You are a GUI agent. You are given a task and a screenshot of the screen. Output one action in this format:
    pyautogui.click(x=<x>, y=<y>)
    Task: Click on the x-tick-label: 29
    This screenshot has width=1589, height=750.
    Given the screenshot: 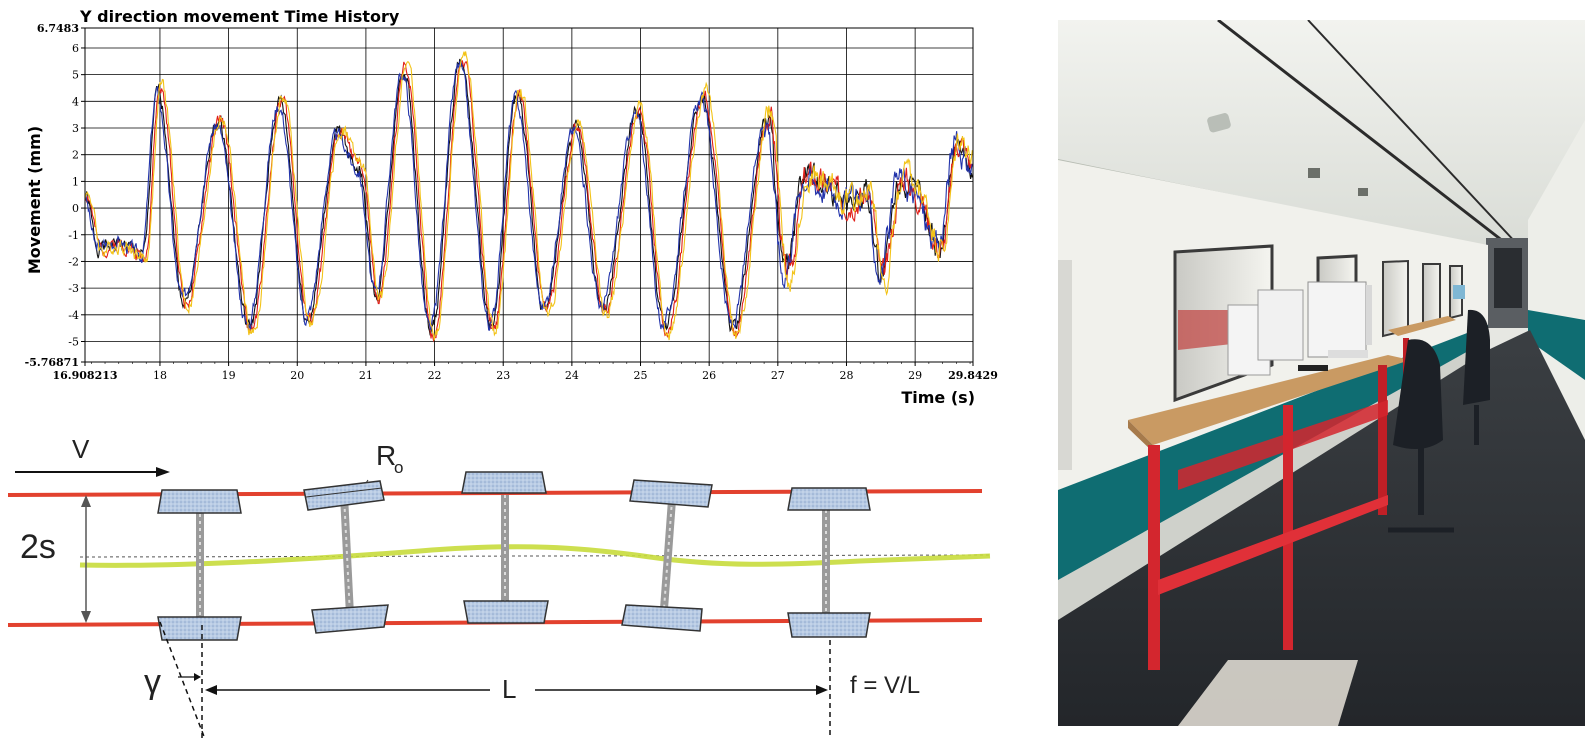 What is the action you would take?
    pyautogui.click(x=915, y=375)
    